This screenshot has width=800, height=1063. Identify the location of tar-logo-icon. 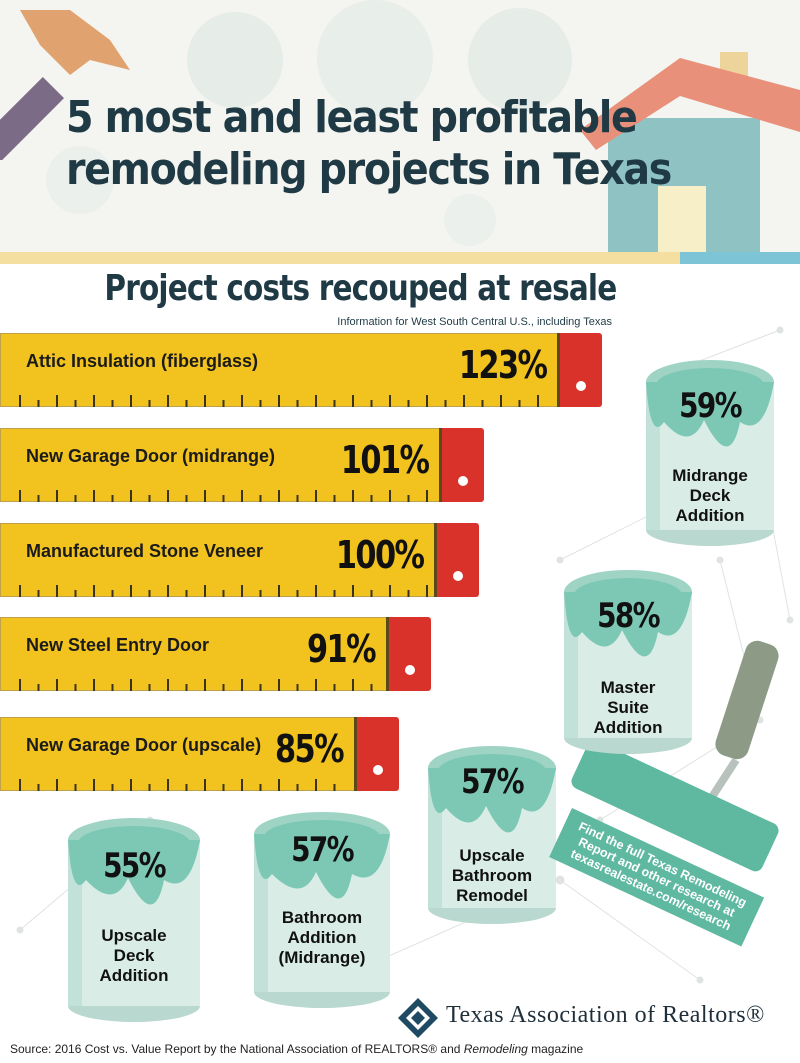
(418, 1018).